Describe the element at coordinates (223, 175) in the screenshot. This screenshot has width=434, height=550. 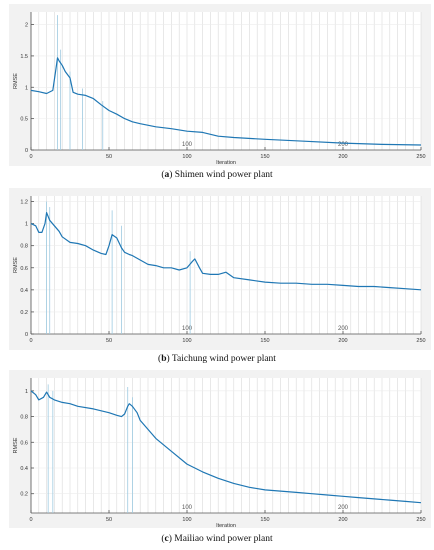
I see `caption-text-a: Shimen wind power plant` at that location.